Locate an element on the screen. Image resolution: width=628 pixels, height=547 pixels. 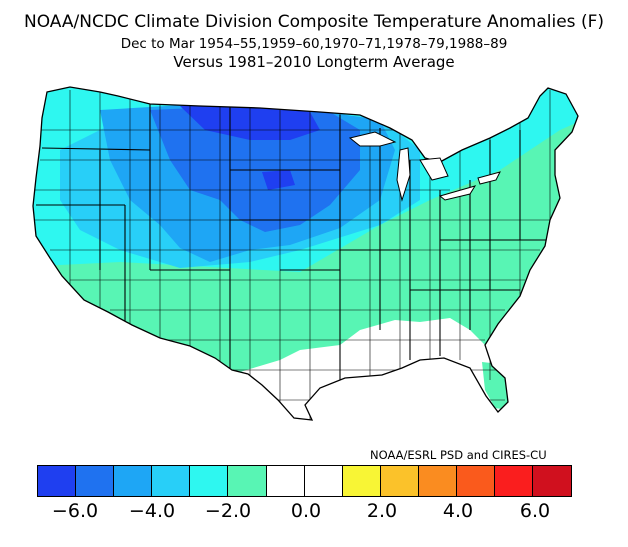
colorbar-tick-label: −6.0 is located at coordinates (75, 511).